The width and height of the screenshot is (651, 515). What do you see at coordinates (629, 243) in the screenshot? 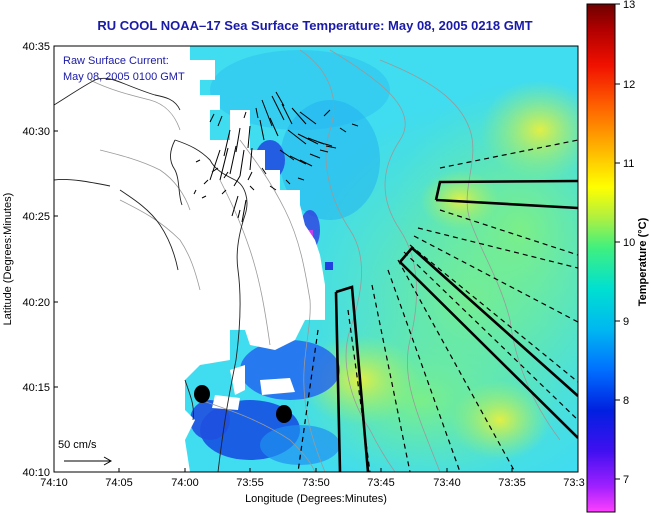
I see `colorbar-tick-label: 10` at bounding box center [629, 243].